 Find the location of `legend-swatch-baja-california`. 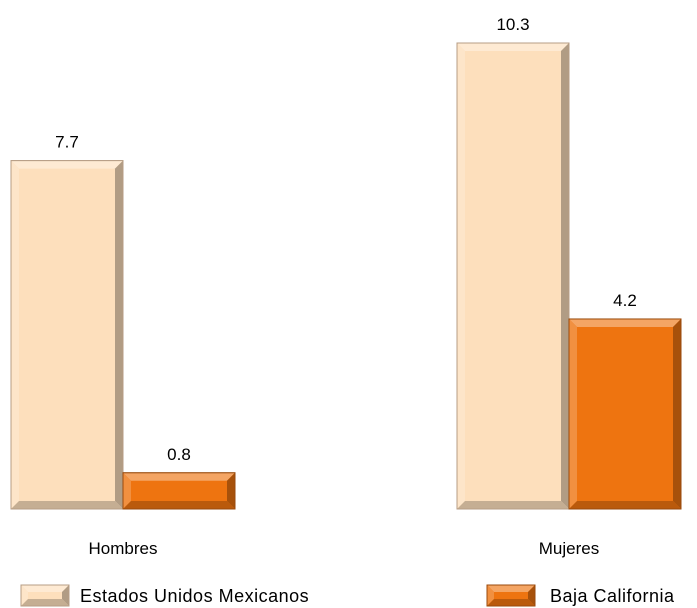

legend-swatch-baja-california is located at coordinates (511, 595).